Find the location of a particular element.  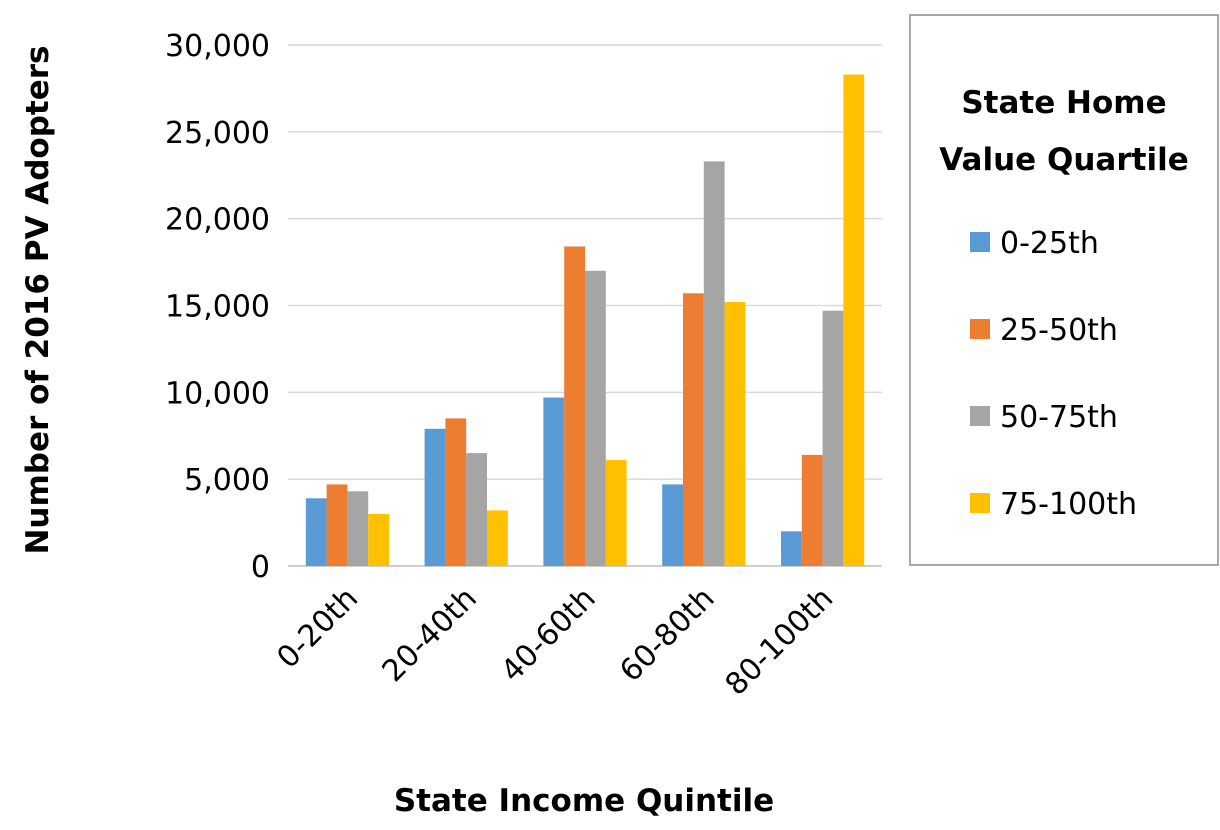

x-tick-label: 40-60th is located at coordinates (549, 635).